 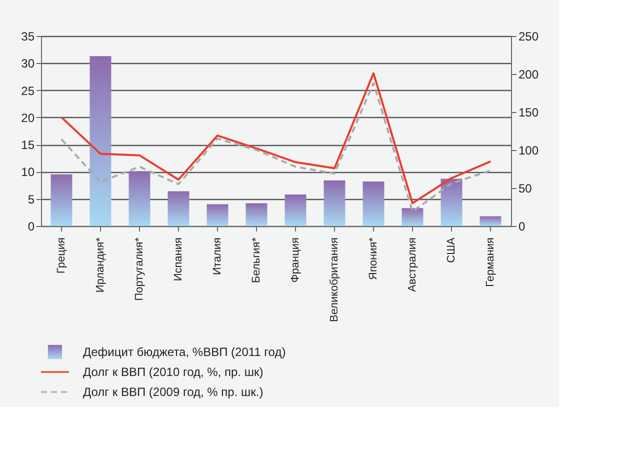 What do you see at coordinates (256, 260) in the screenshot?
I see `x-tick-label: Бельгия*` at bounding box center [256, 260].